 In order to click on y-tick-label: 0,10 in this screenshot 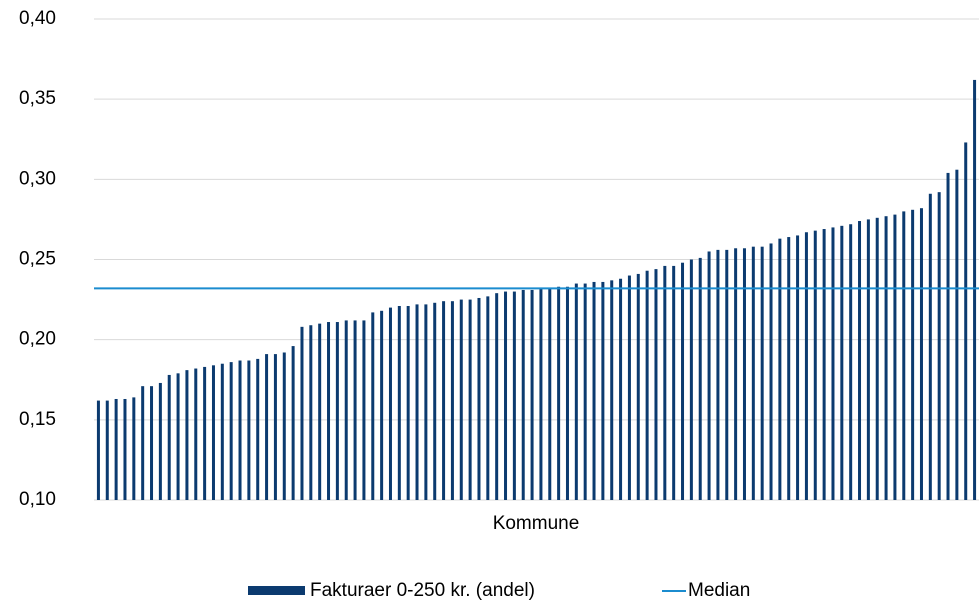, I will do `click(37, 499)`.